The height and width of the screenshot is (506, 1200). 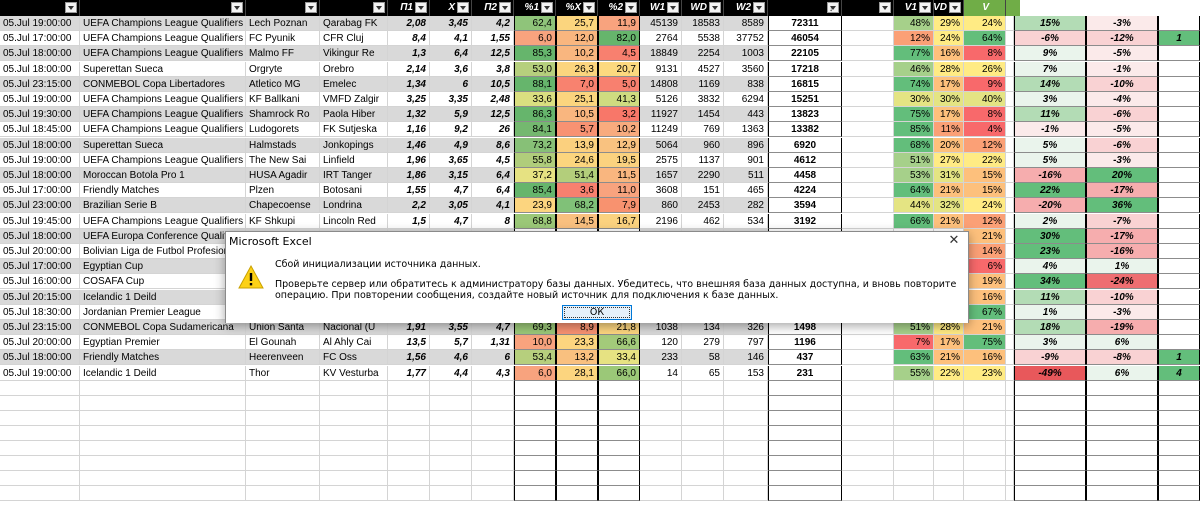 I want to click on cell-v2: 21%, so click(x=985, y=236).